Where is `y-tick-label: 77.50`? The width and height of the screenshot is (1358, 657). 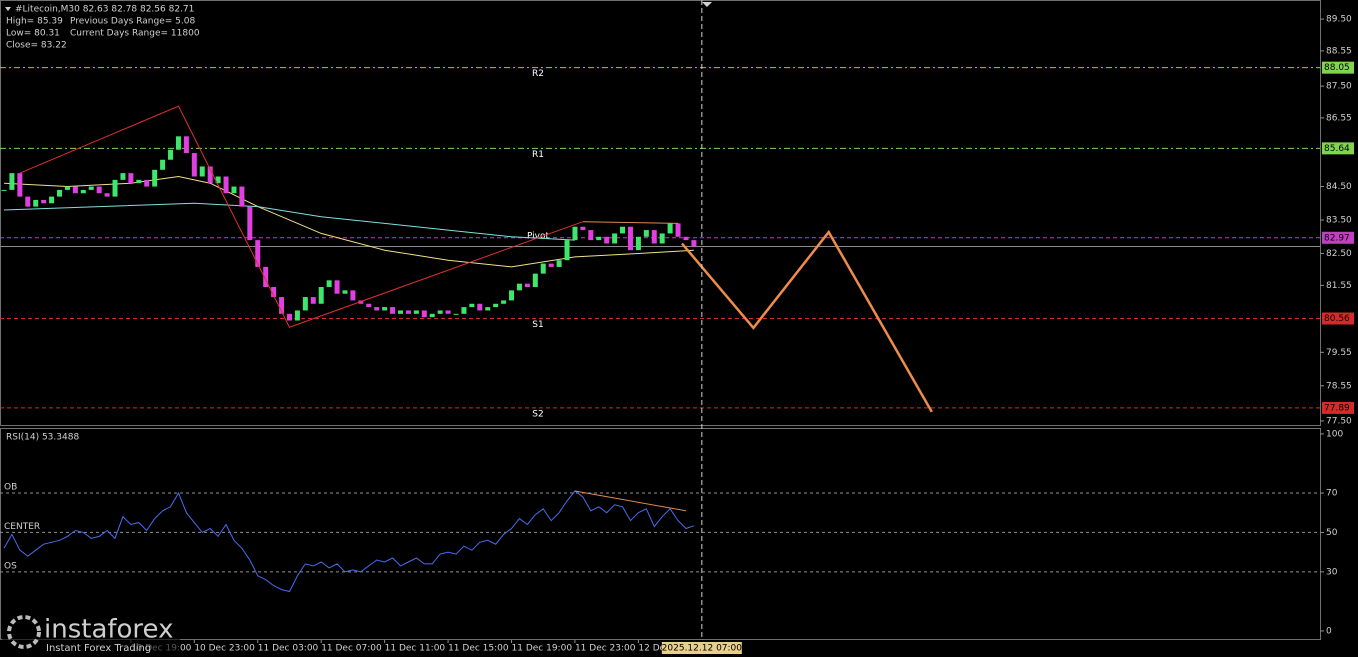
y-tick-label: 77.50 is located at coordinates (1339, 421).